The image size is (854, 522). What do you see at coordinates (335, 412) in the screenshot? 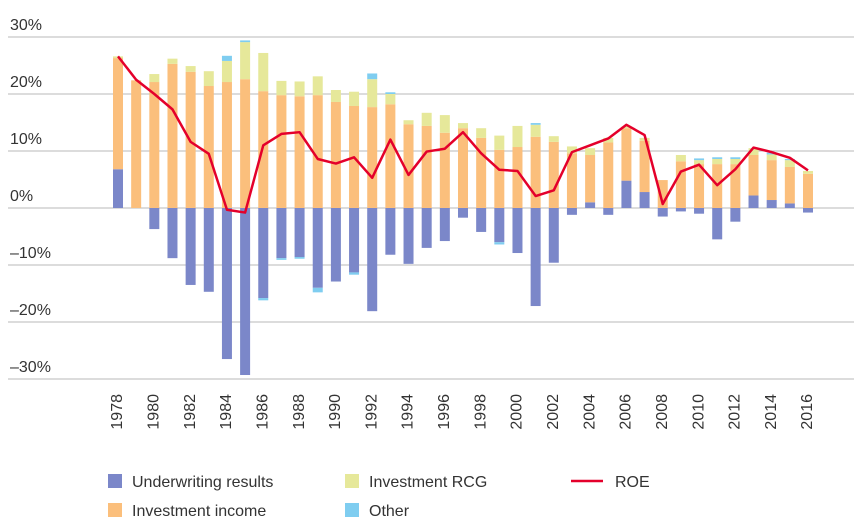
I see `x-tick-label: 1990` at bounding box center [335, 412].